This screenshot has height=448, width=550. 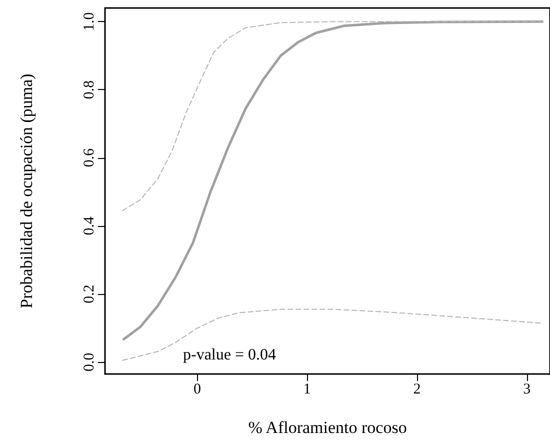 I want to click on x-tick-label: 3, so click(x=527, y=390).